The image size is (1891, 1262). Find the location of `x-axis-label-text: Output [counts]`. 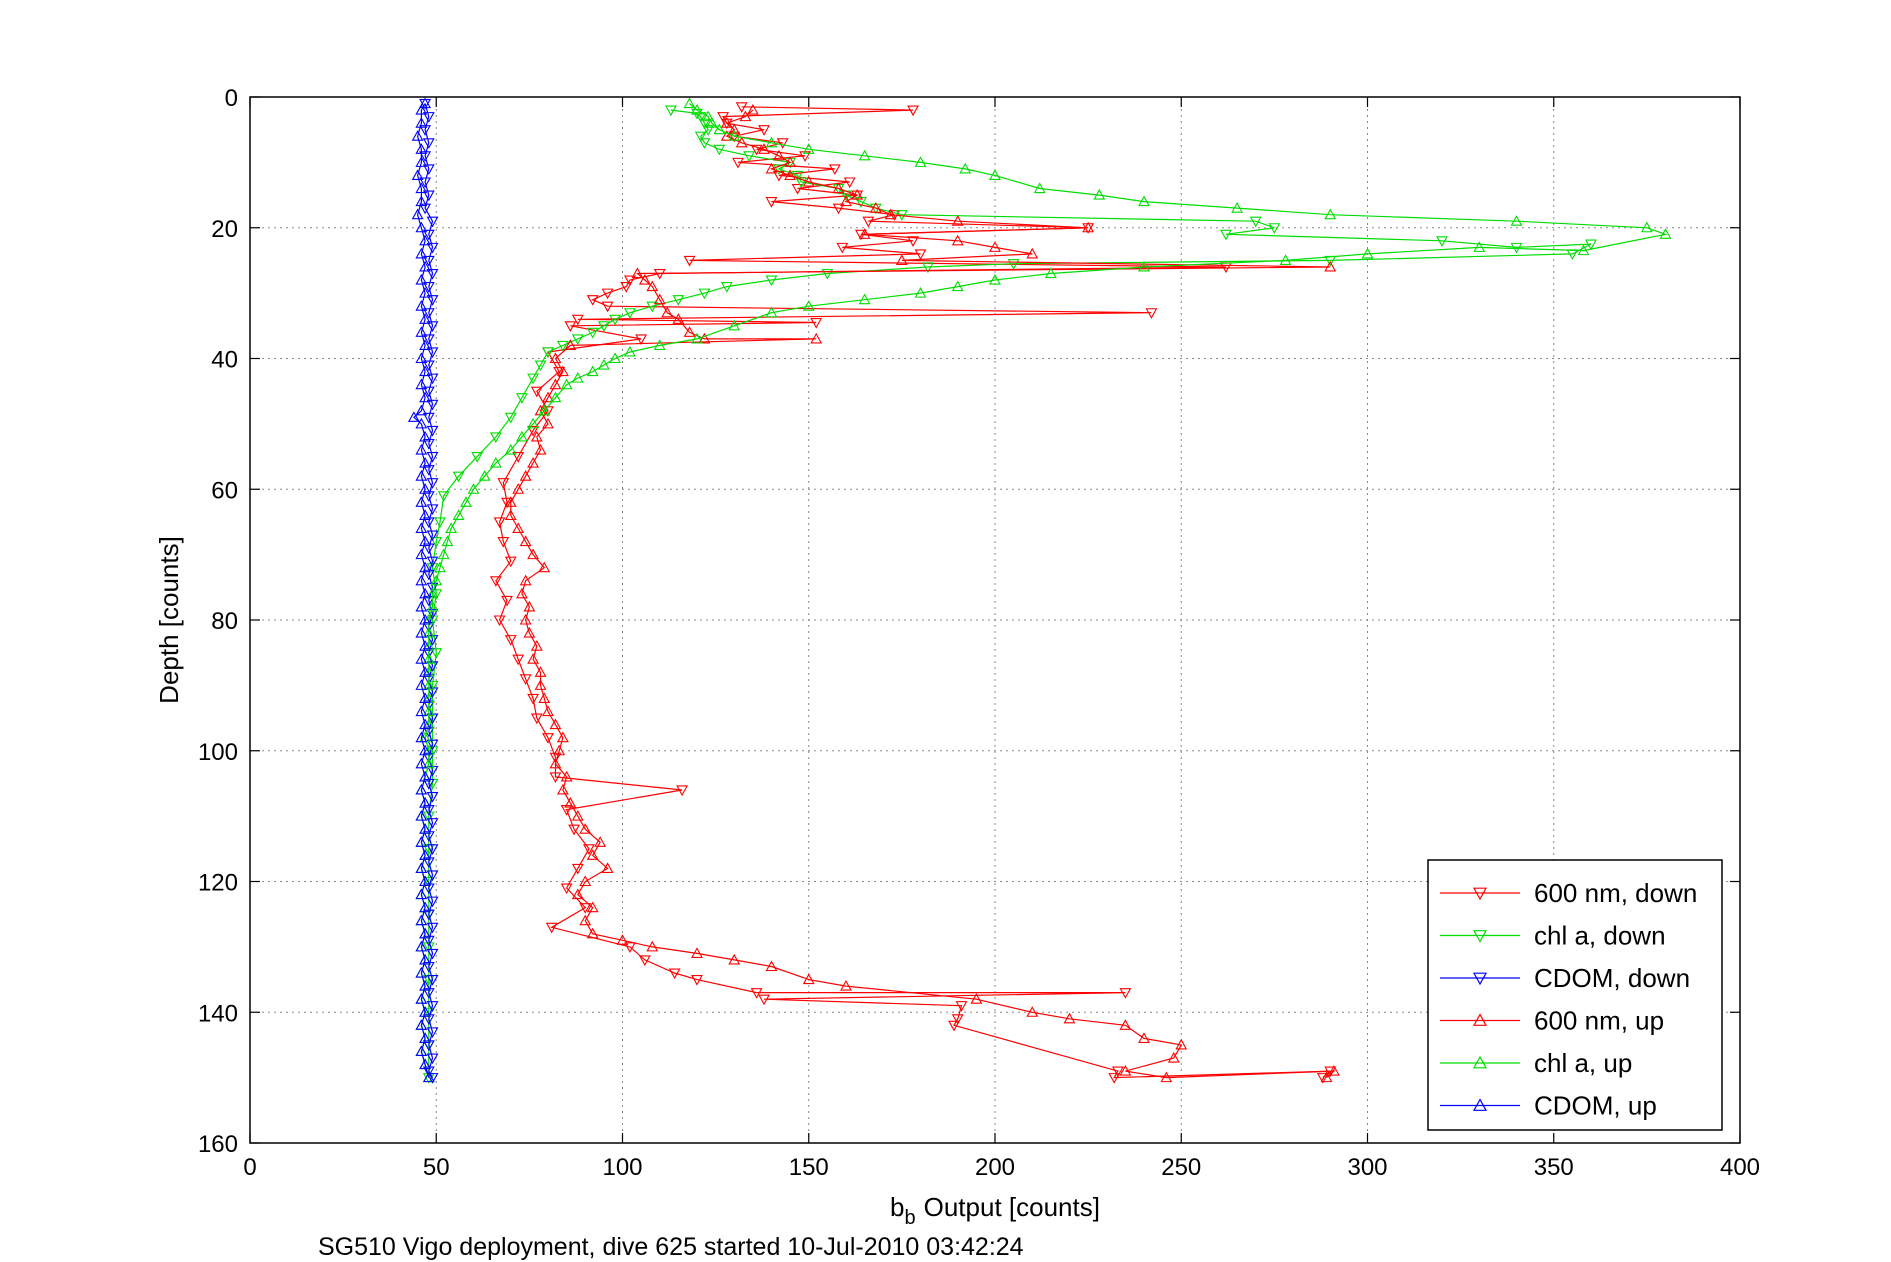

x-axis-label-text: Output [counts] is located at coordinates (1012, 1207).